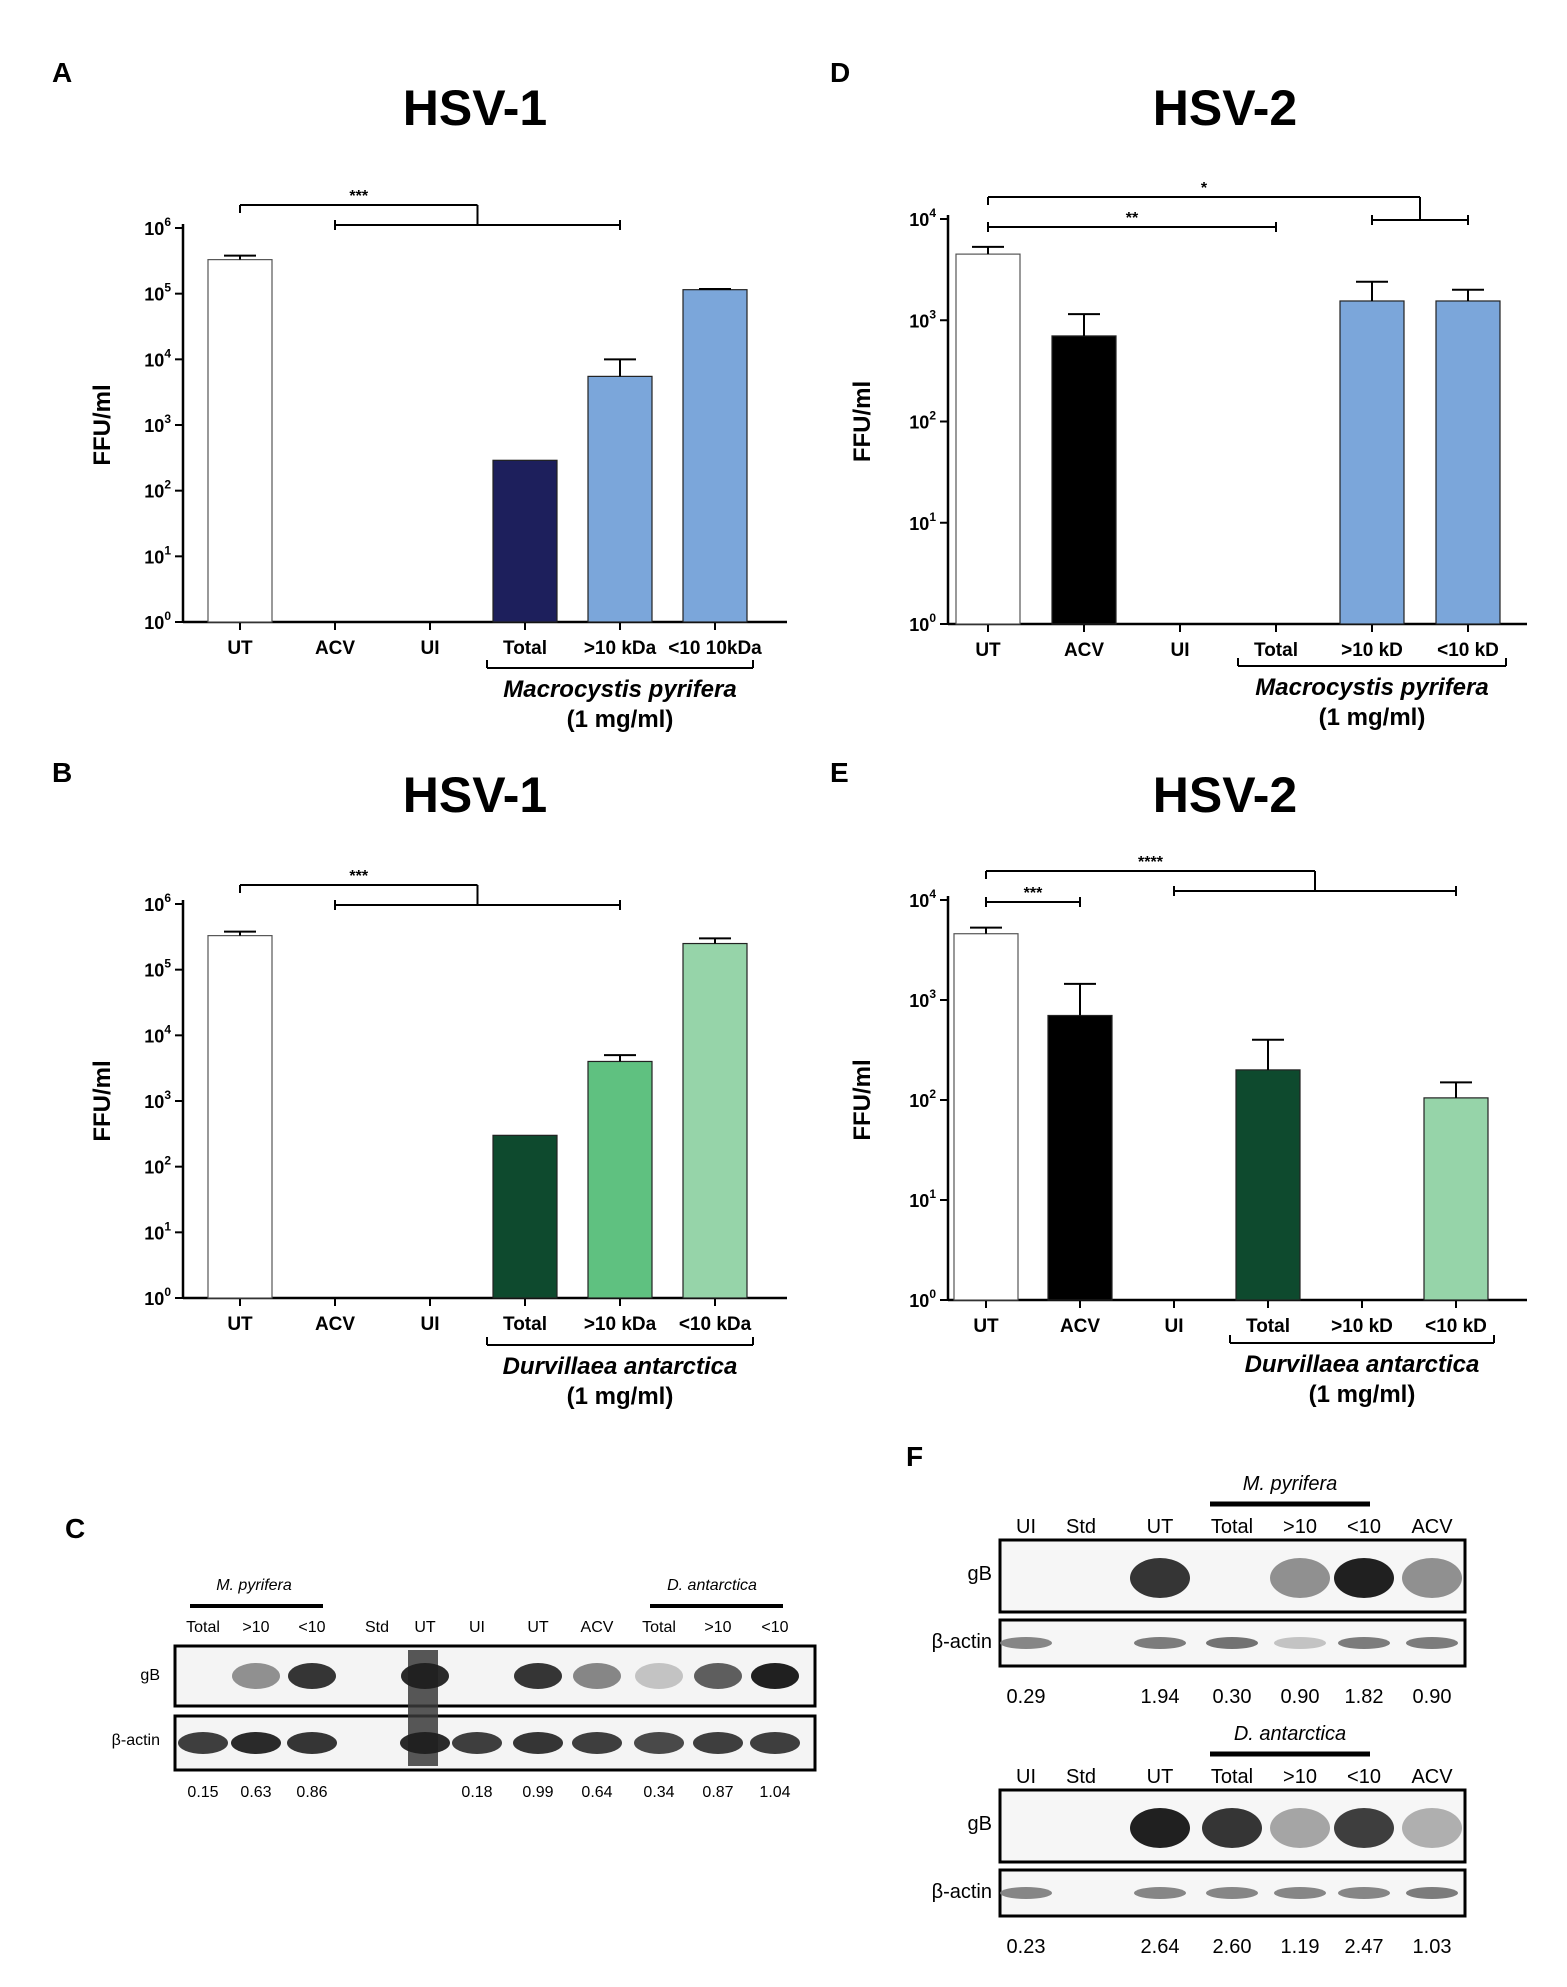  I want to click on blot-gB, so click(1232, 1576).